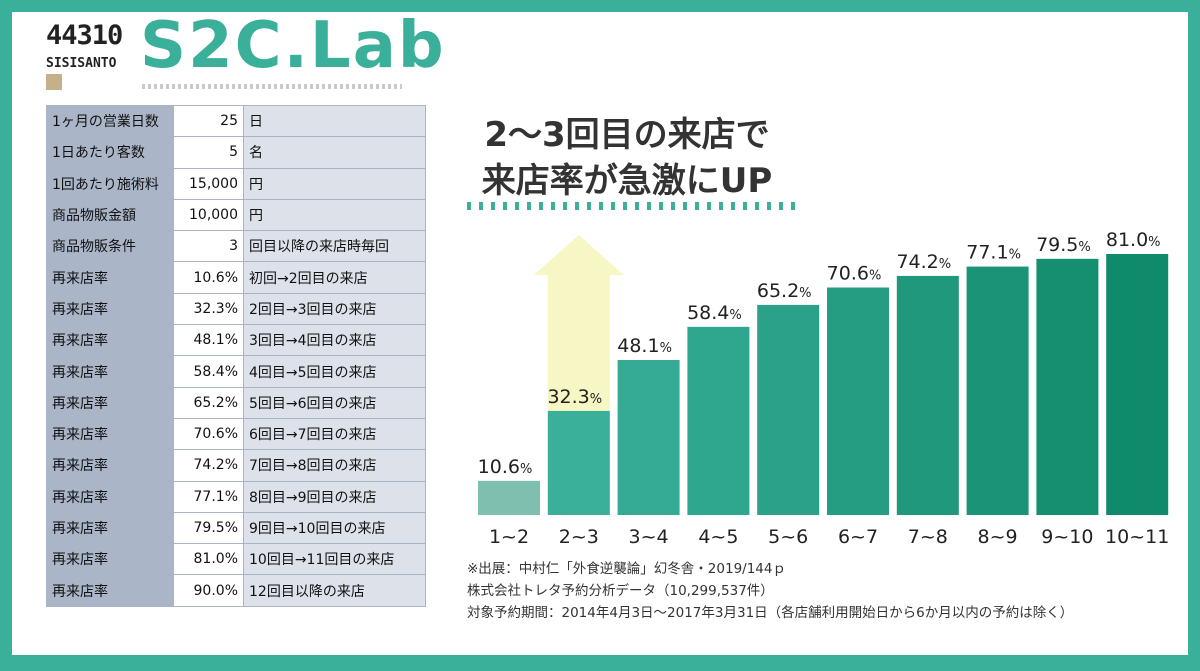  Describe the element at coordinates (334, 528) in the screenshot. I see `row-unit: 9回目→10回目の来店` at that location.